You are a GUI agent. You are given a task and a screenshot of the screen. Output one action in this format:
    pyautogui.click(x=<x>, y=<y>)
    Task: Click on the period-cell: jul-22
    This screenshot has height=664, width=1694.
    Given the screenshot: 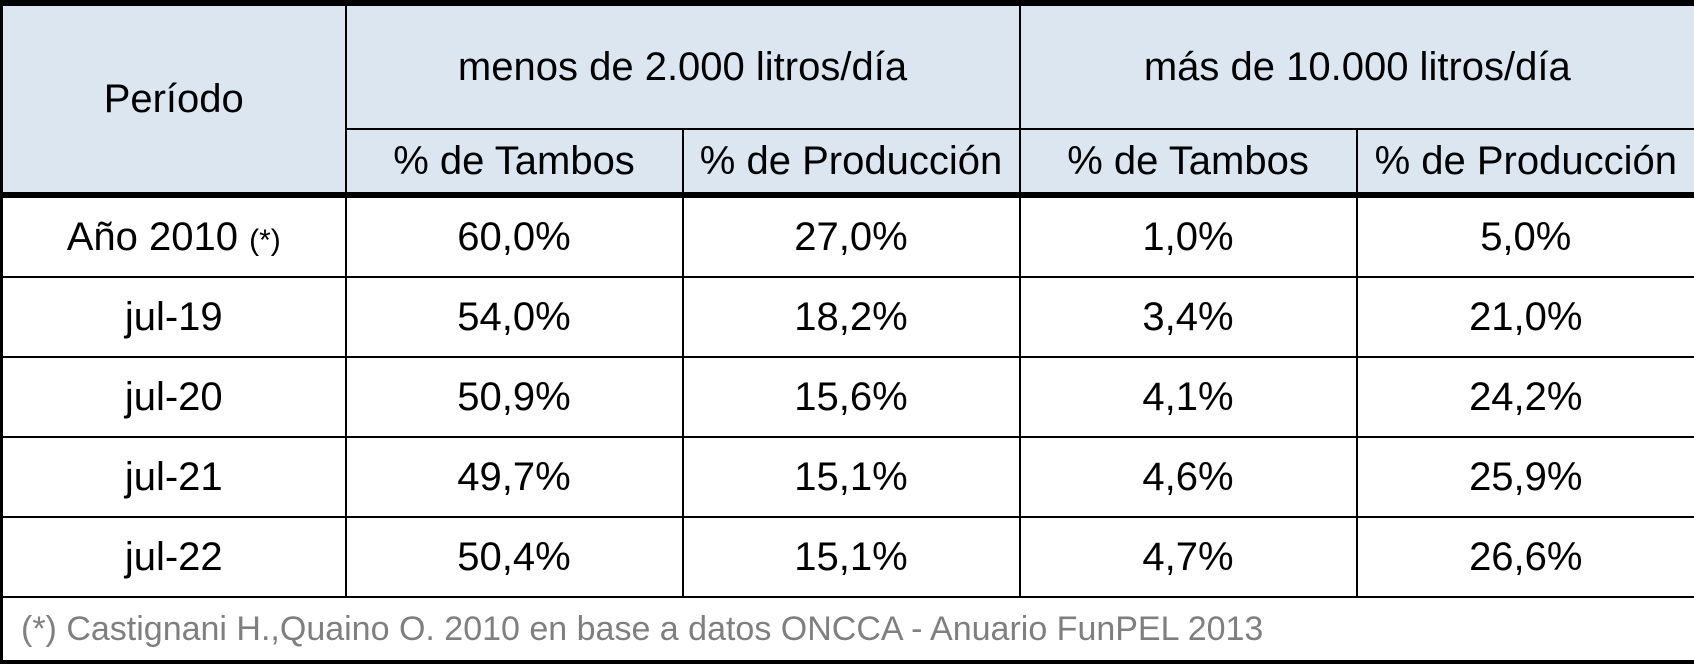 What is the action you would take?
    pyautogui.click(x=174, y=557)
    